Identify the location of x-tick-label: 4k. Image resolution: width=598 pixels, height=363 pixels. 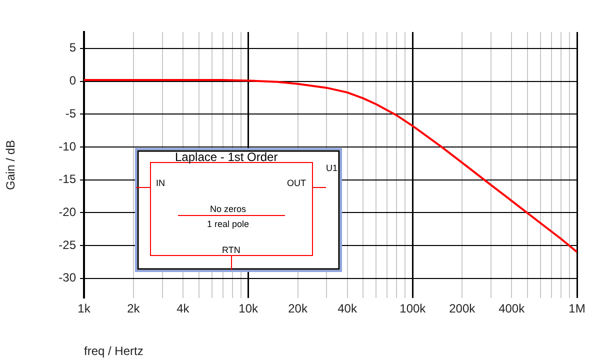
(183, 309).